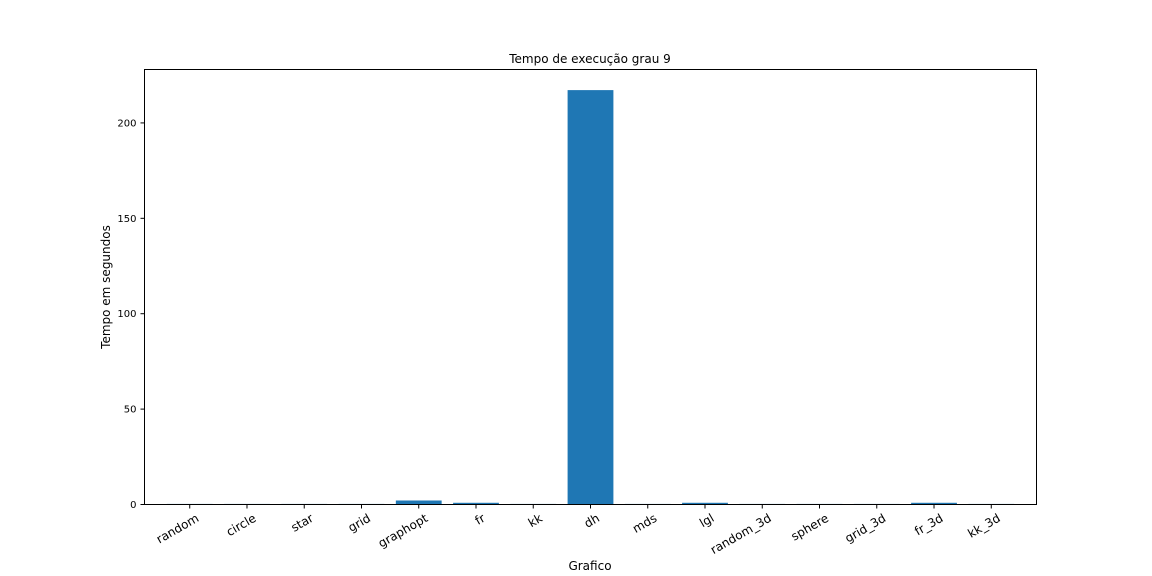  I want to click on x-tick-label: fr_3d, so click(928, 524).